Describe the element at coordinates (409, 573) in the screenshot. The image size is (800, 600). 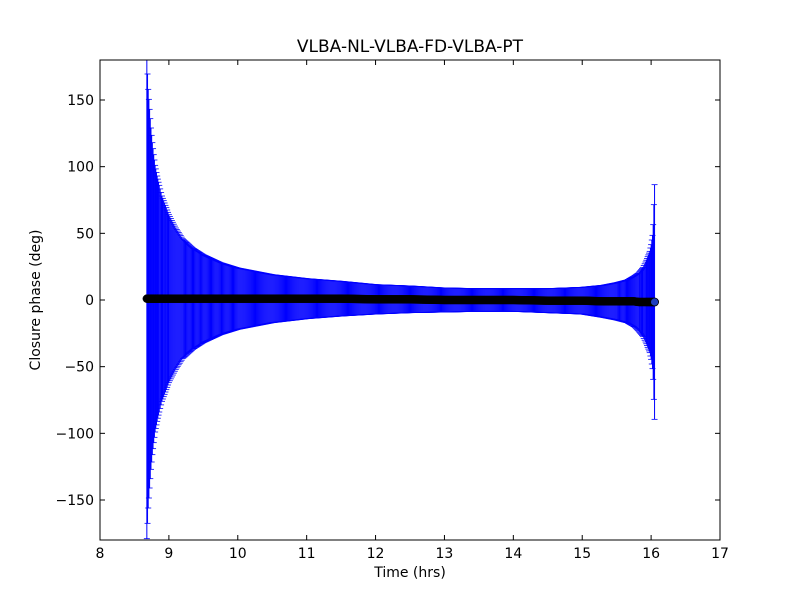
I see `x-axis-label: Time (hrs)` at that location.